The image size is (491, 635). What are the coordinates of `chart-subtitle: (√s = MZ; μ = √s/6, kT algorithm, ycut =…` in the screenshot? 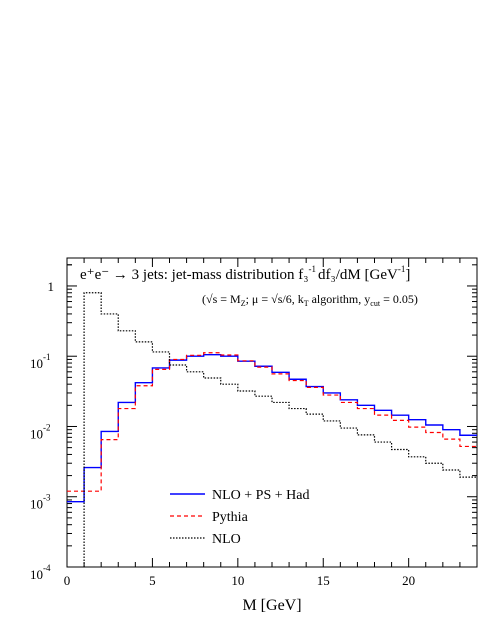 It's located at (310, 300).